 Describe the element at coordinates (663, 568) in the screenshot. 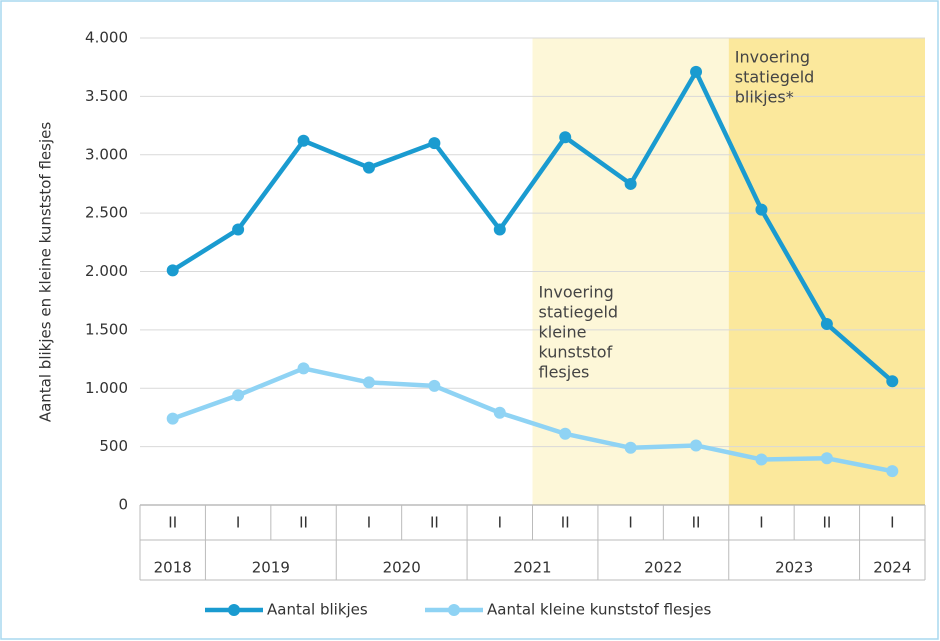

I see `x-group-label: 2022` at that location.